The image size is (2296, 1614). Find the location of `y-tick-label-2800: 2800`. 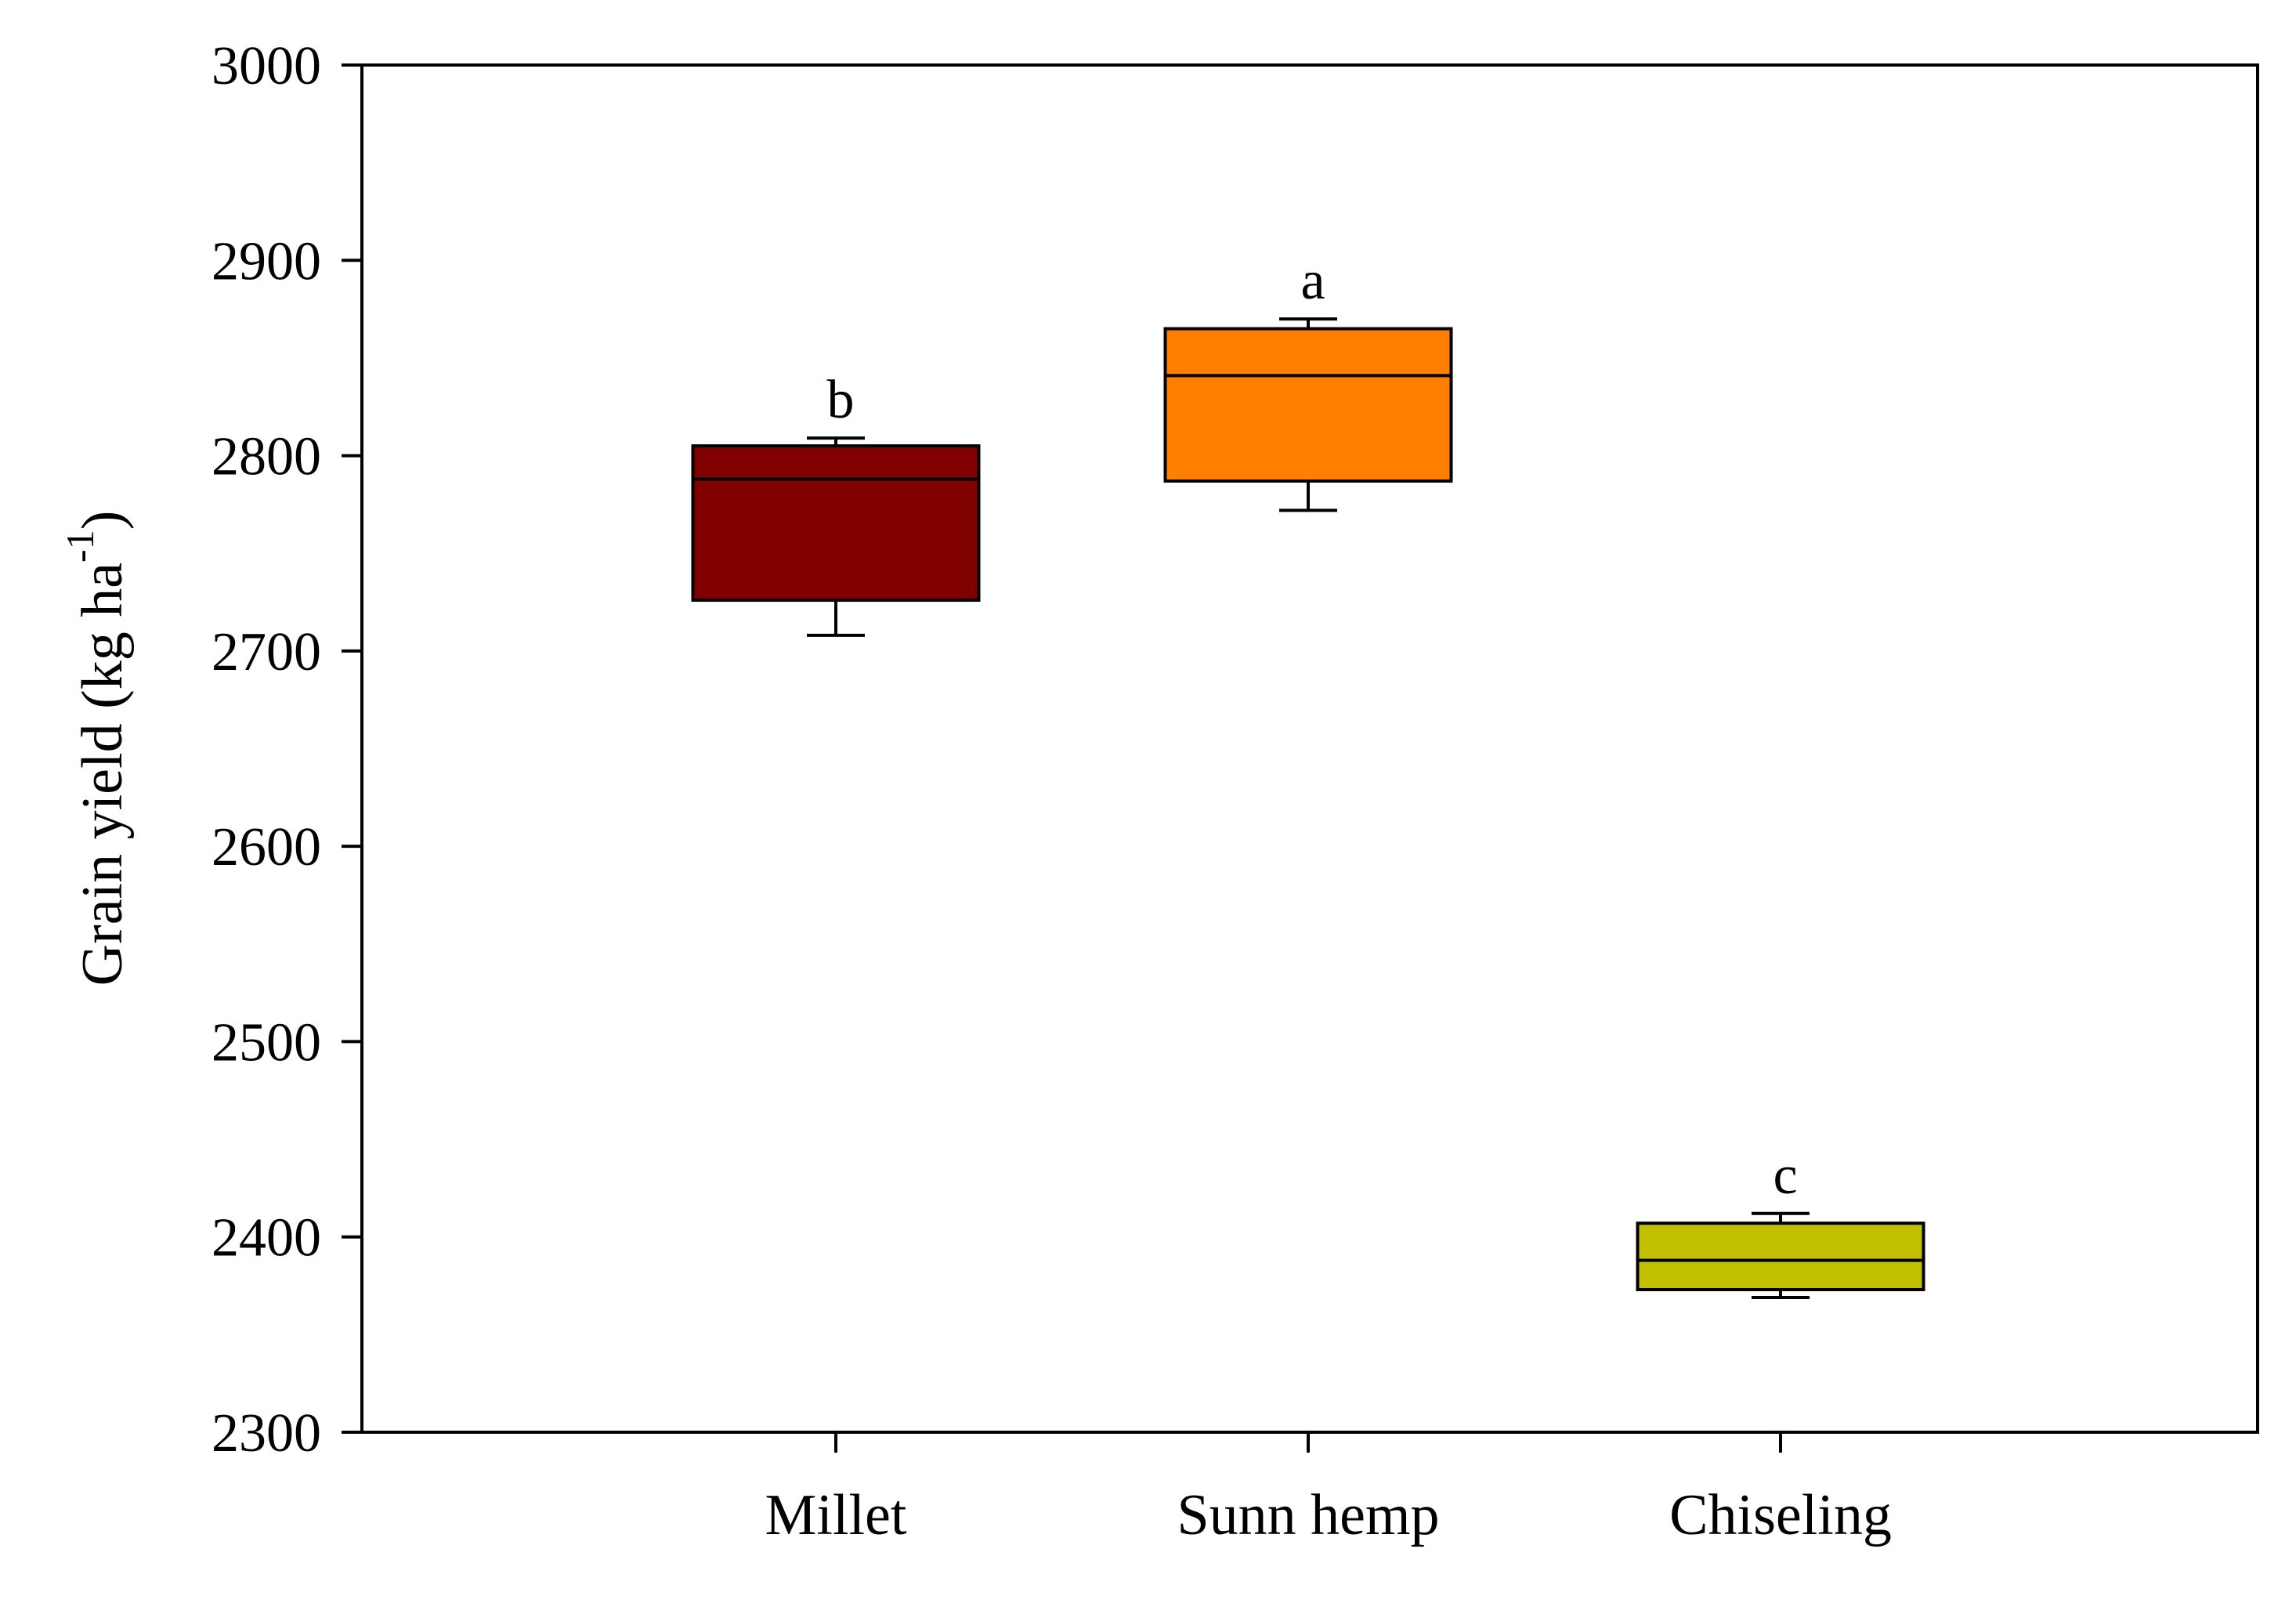

y-tick-label-2800: 2800 is located at coordinates (266, 457).